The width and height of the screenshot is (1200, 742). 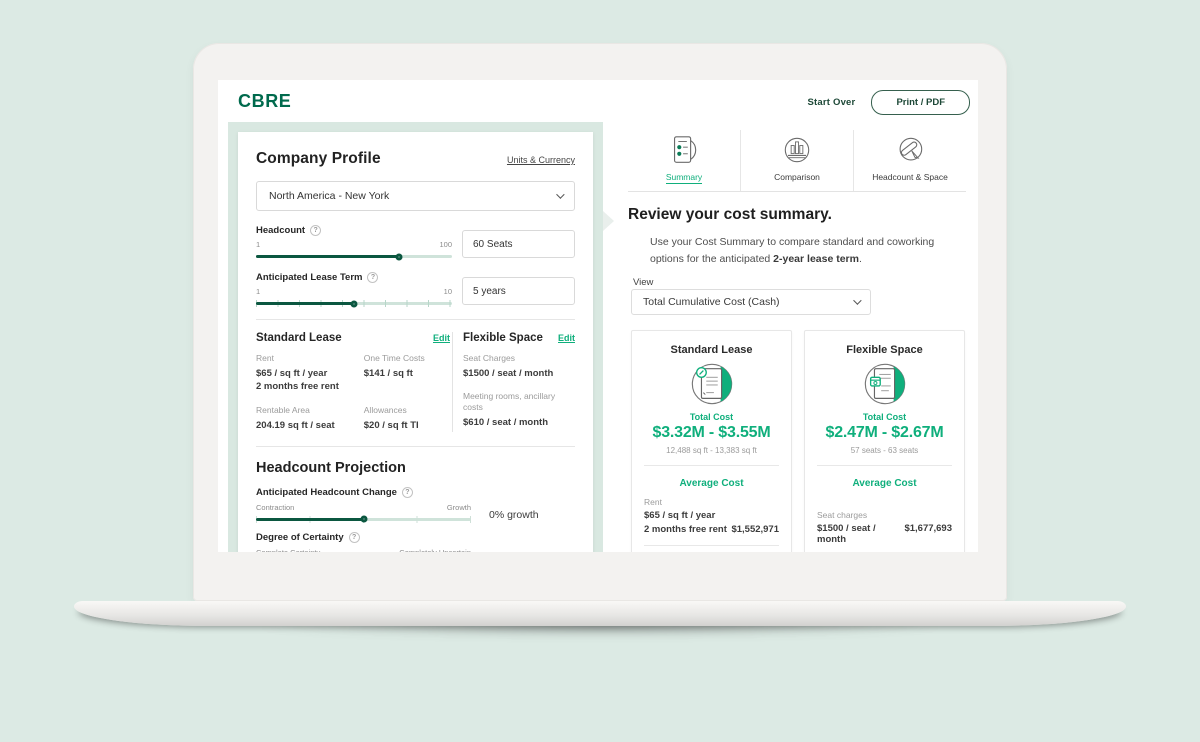 What do you see at coordinates (305, 303) in the screenshot?
I see `lease-term-slider-fill` at bounding box center [305, 303].